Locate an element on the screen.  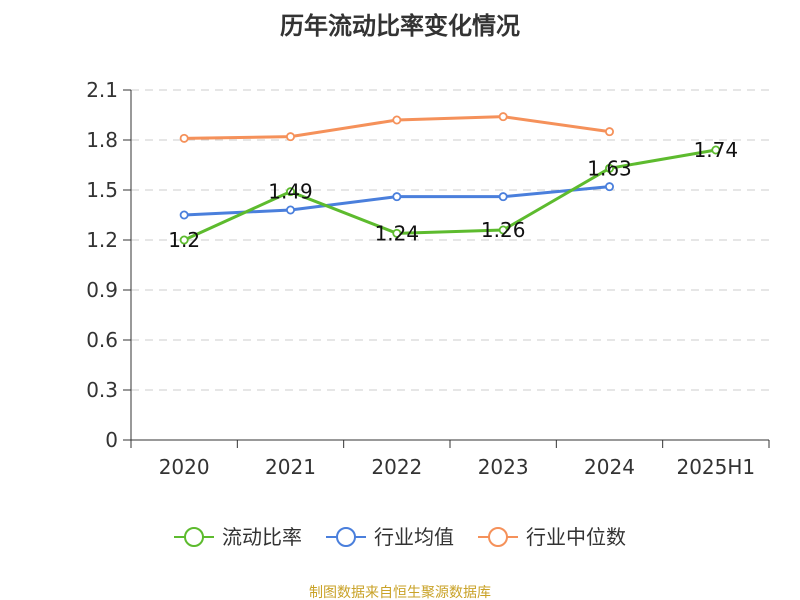
legend-label: 行业均值 is located at coordinates (414, 537).